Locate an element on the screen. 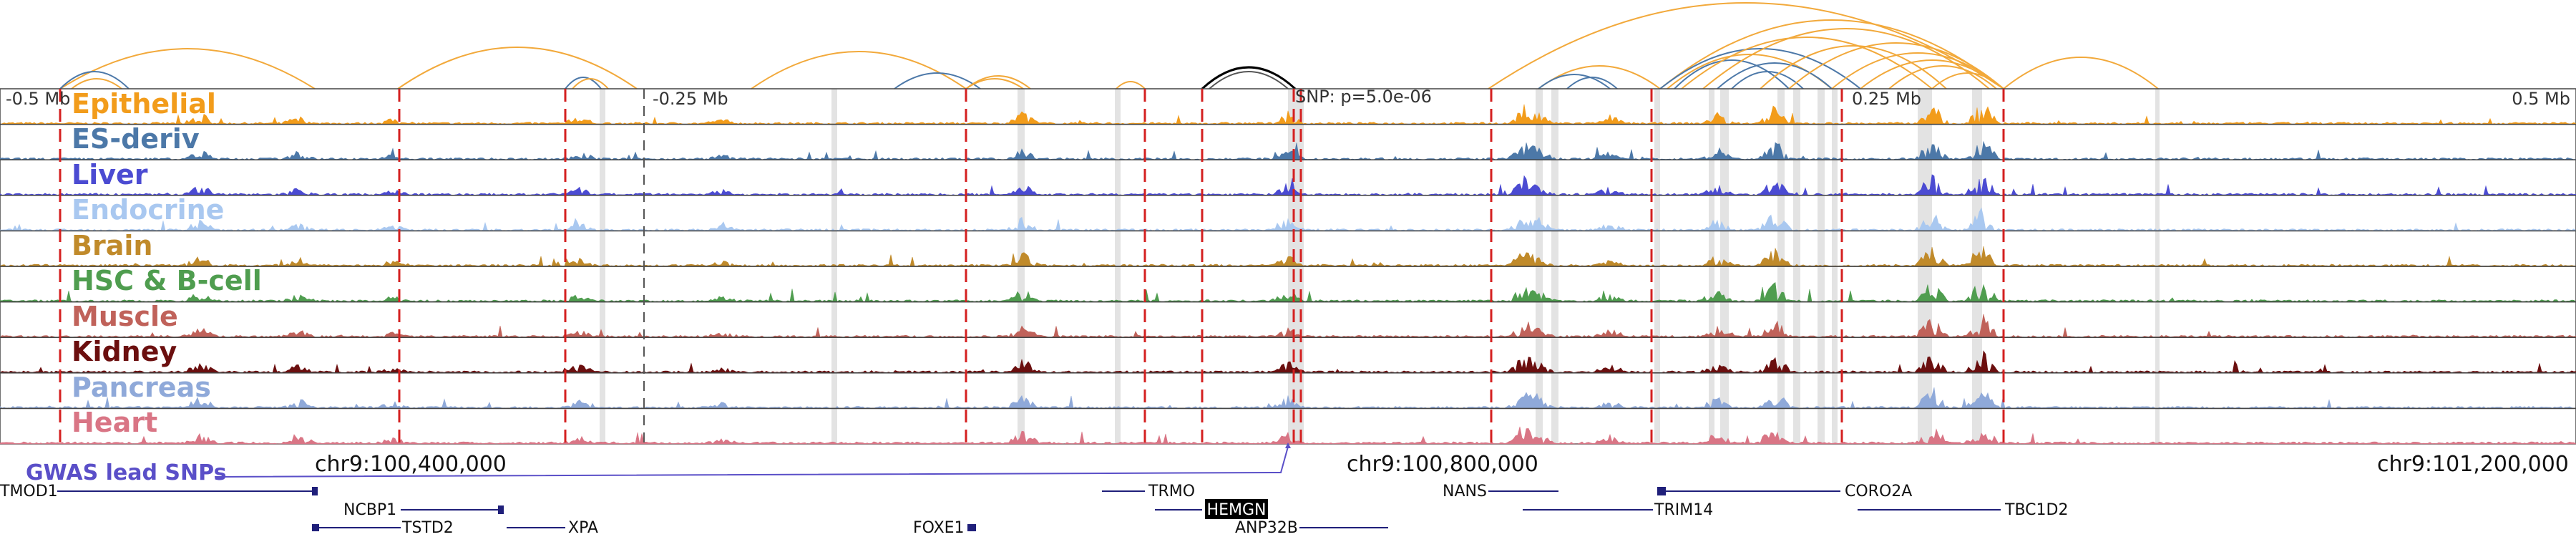 Image resolution: width=2576 pixels, height=537 pixels. coord-left: chr9:100,400,000 is located at coordinates (411, 464).